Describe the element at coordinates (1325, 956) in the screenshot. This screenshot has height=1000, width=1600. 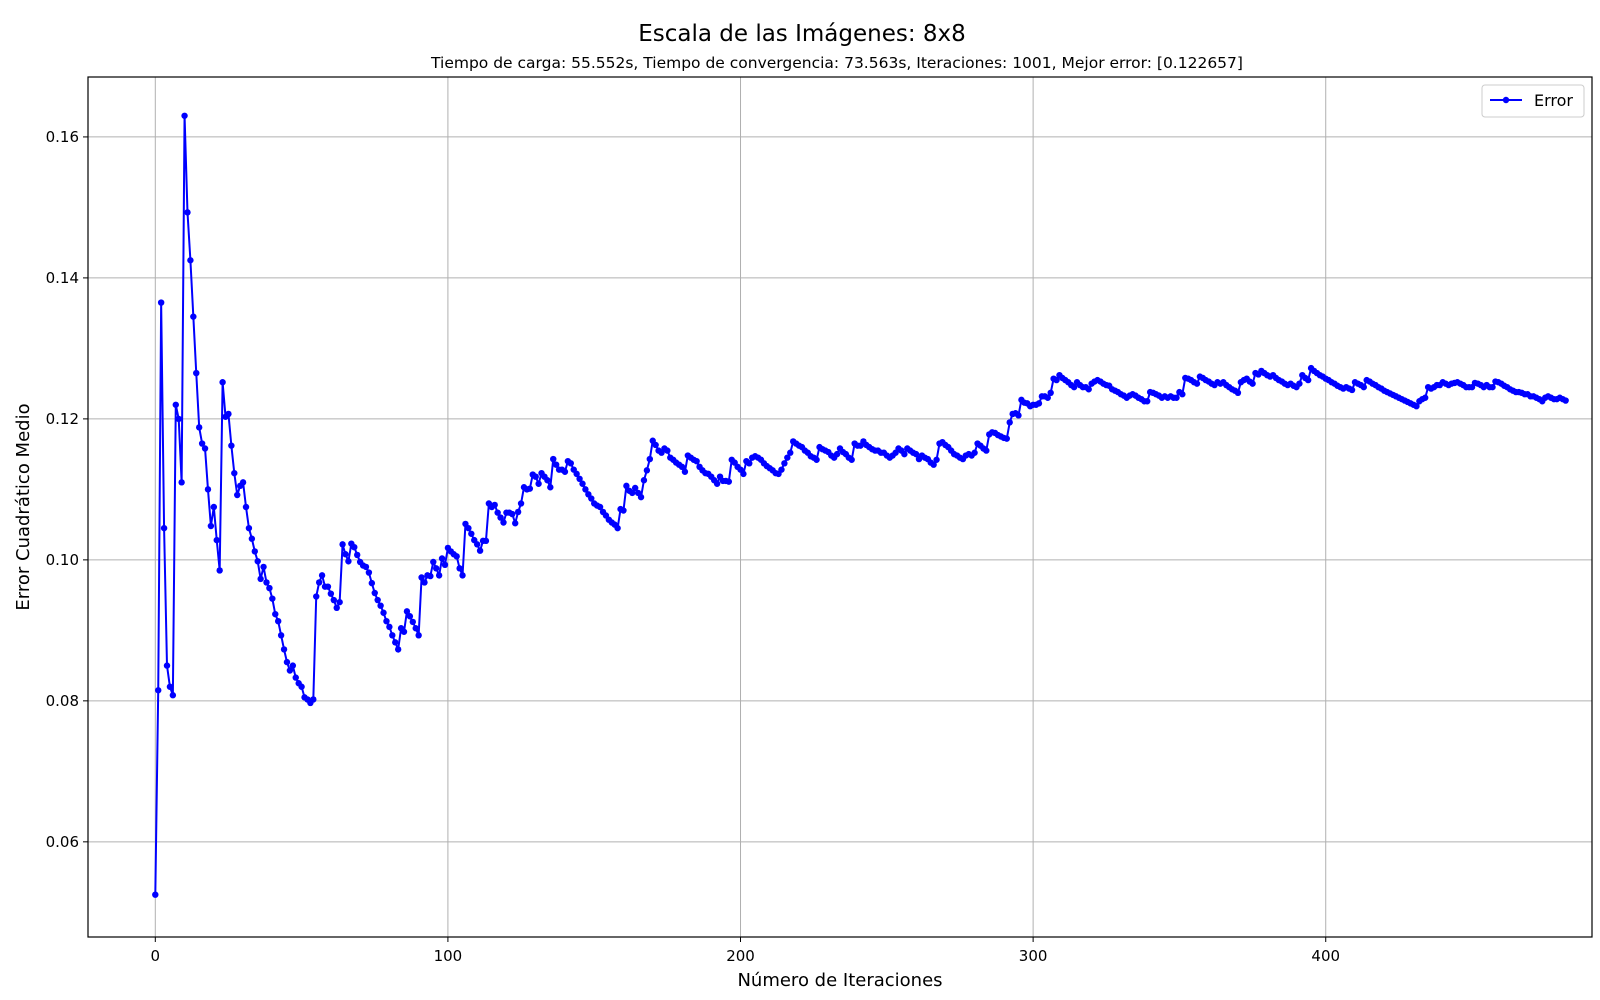
I see `x-tick-label: 400` at that location.